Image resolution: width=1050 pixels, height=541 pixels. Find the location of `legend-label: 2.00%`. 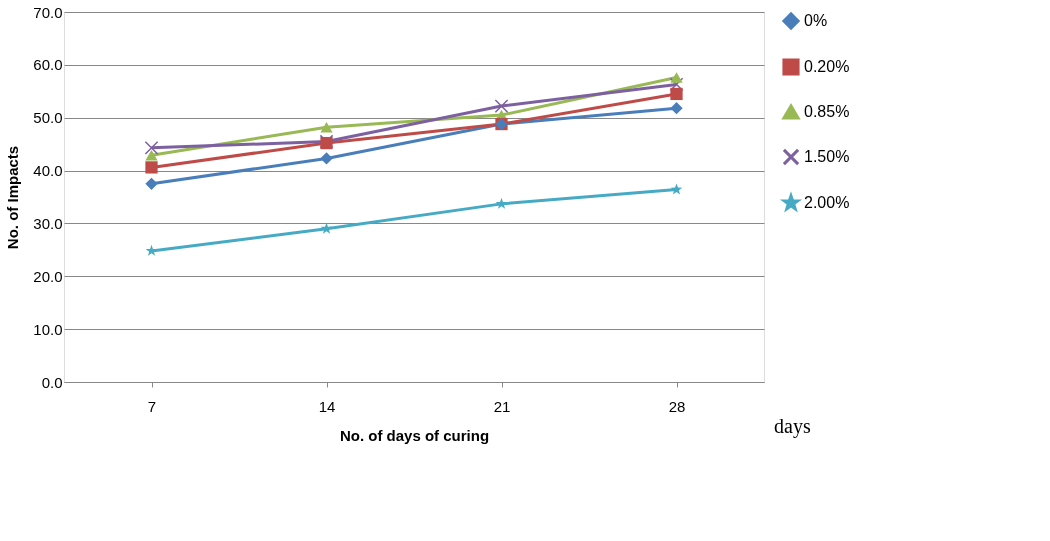

legend-label: 2.00% is located at coordinates (827, 202).